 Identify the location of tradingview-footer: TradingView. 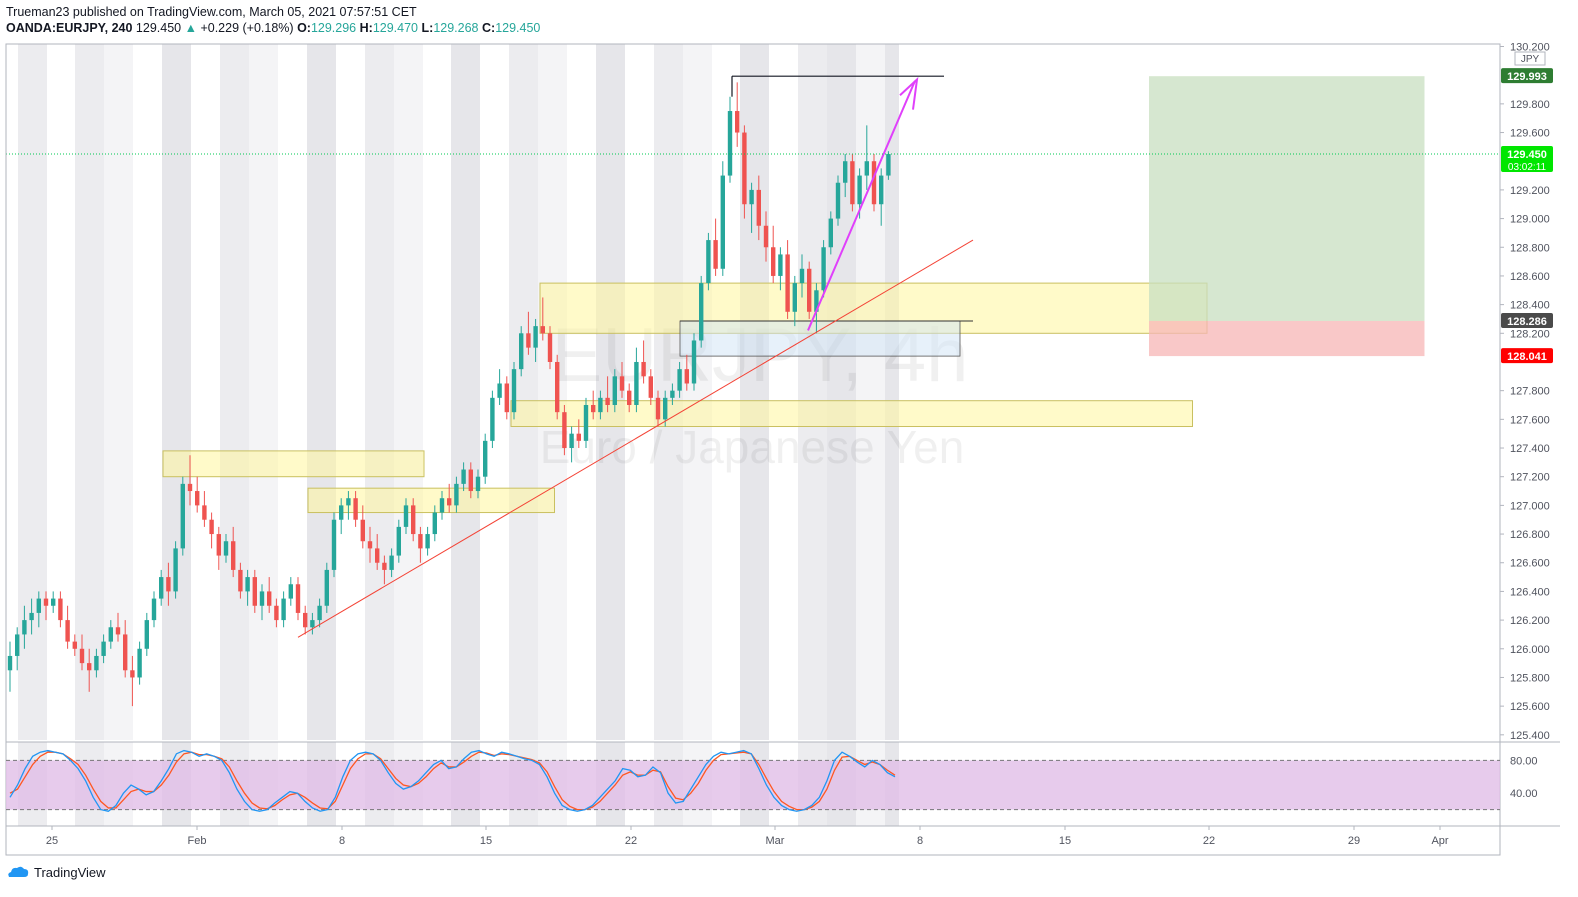
(56, 872).